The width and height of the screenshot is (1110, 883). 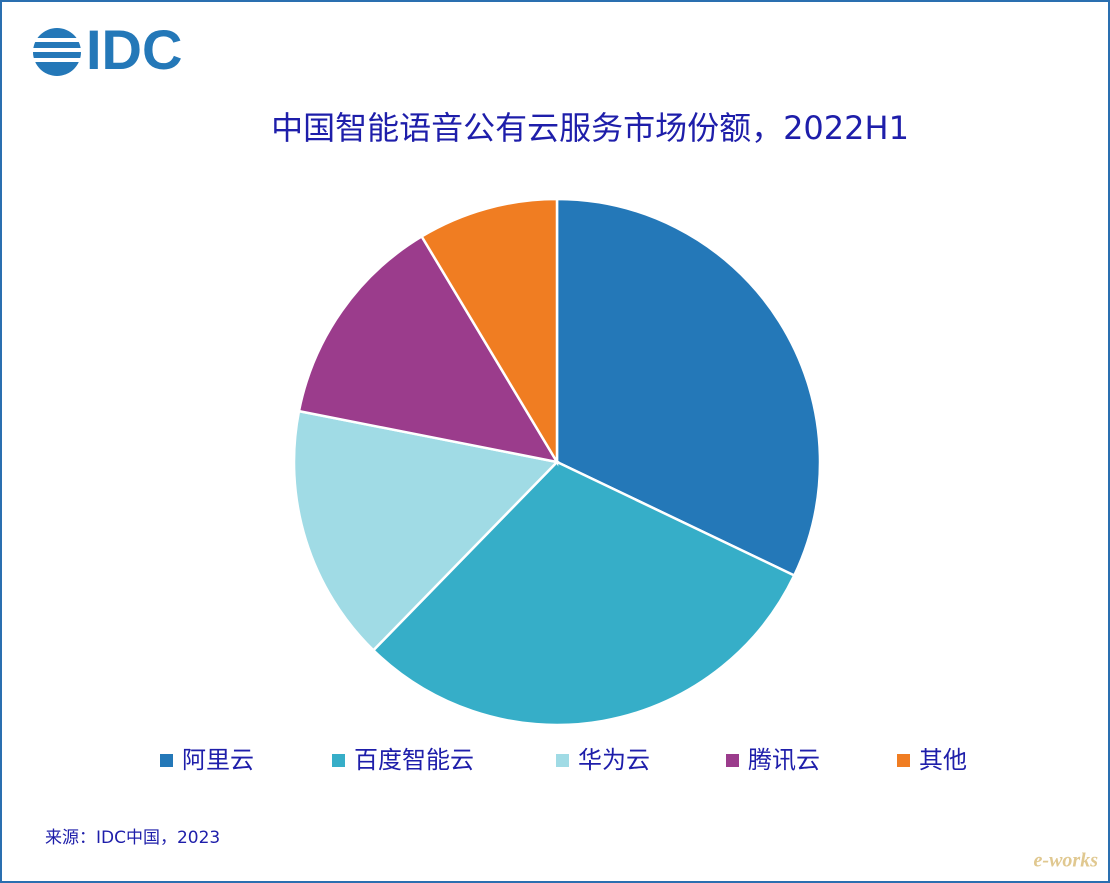 What do you see at coordinates (590, 128) in the screenshot?
I see `chart-title: 中国智能语音公有云服务市场份额，2022H1` at bounding box center [590, 128].